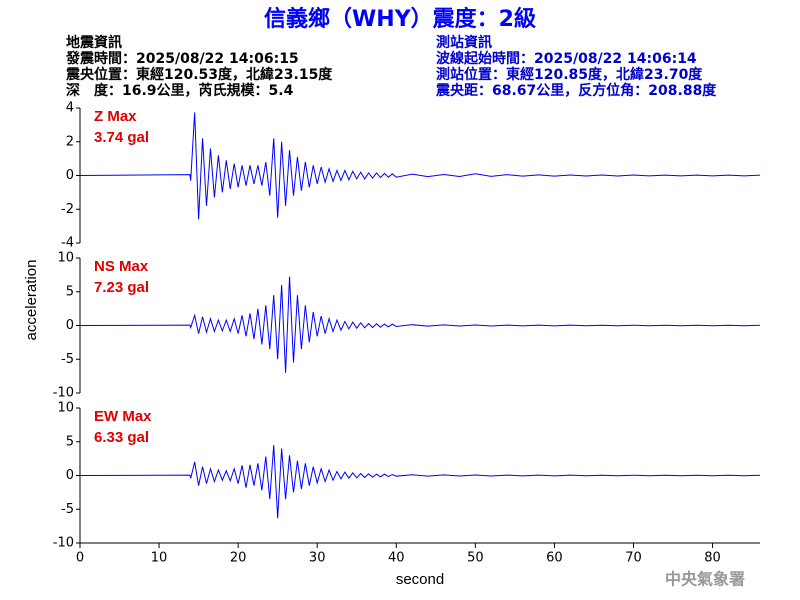  Describe the element at coordinates (180, 90) in the screenshot. I see `left-info: 深 度：16.9公里，芮氏規模：5.4` at that location.